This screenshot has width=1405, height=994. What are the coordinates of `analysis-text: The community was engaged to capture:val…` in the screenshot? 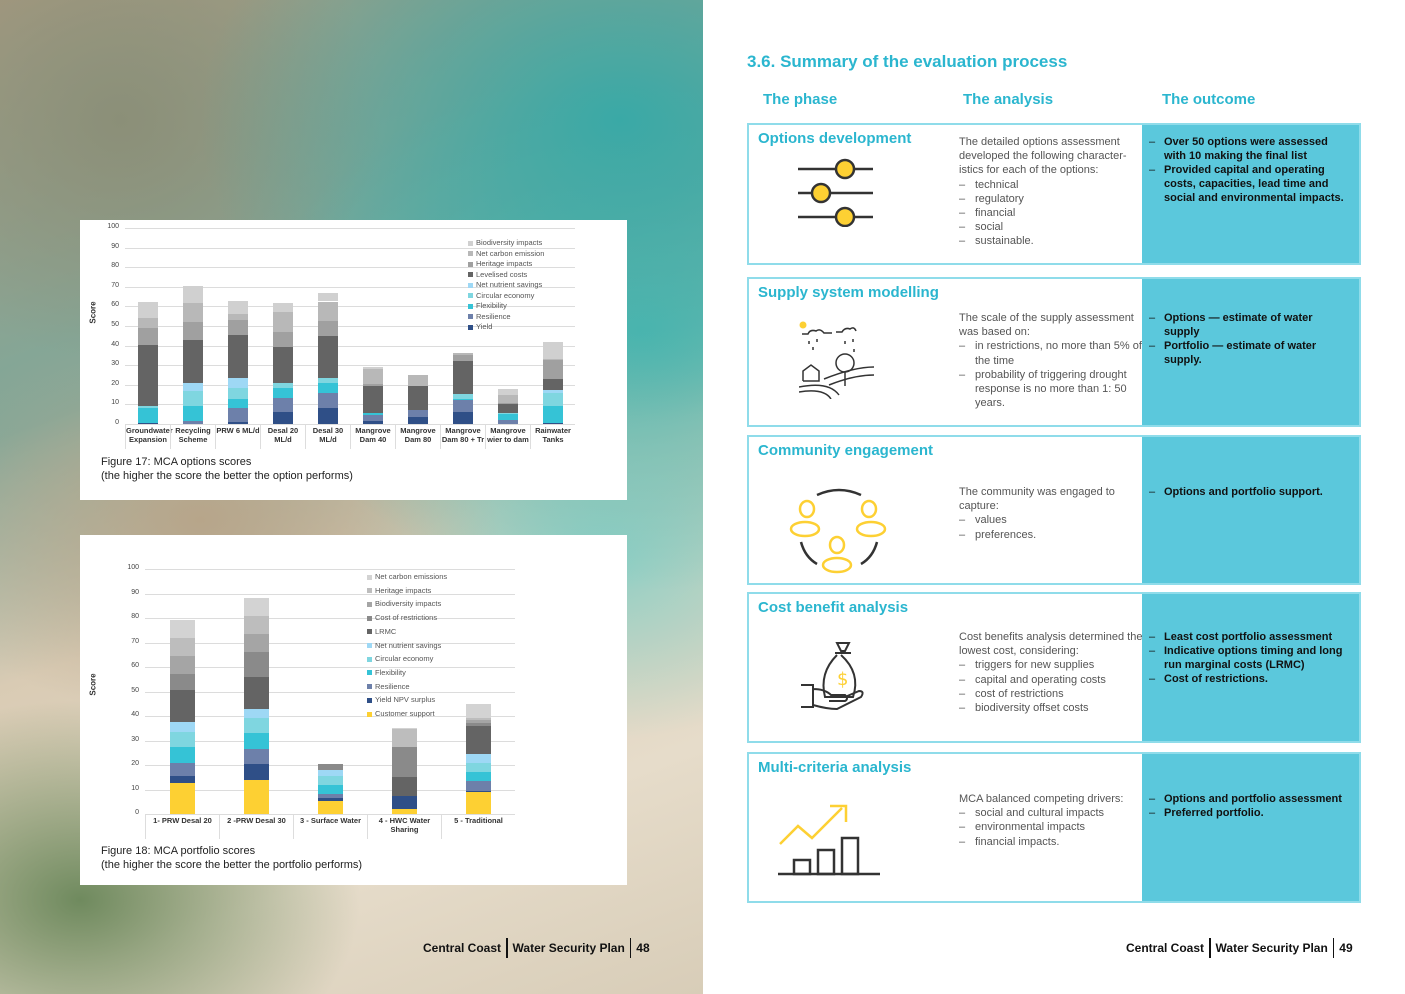 It's located at (1052, 513).